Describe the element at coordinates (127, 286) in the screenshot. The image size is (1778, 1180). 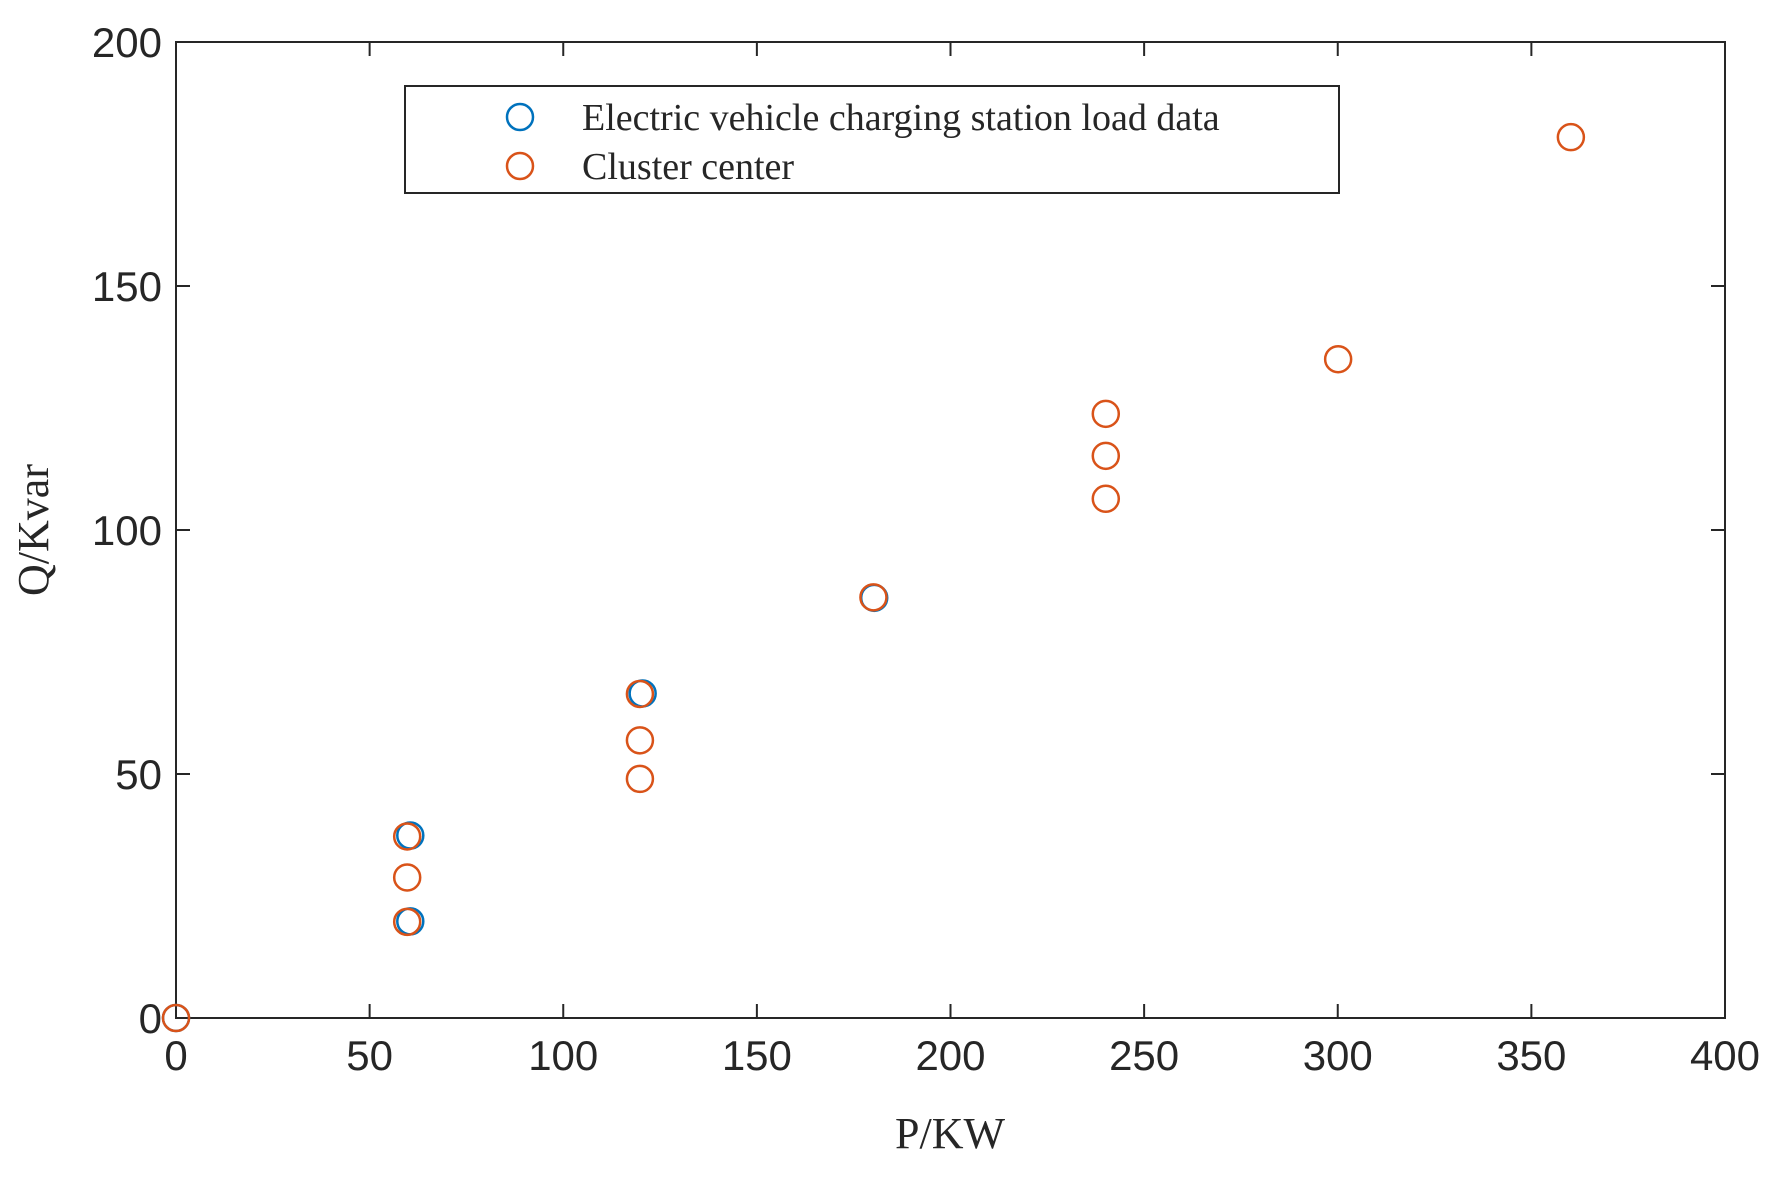
I see `y-tick-label: 150` at that location.